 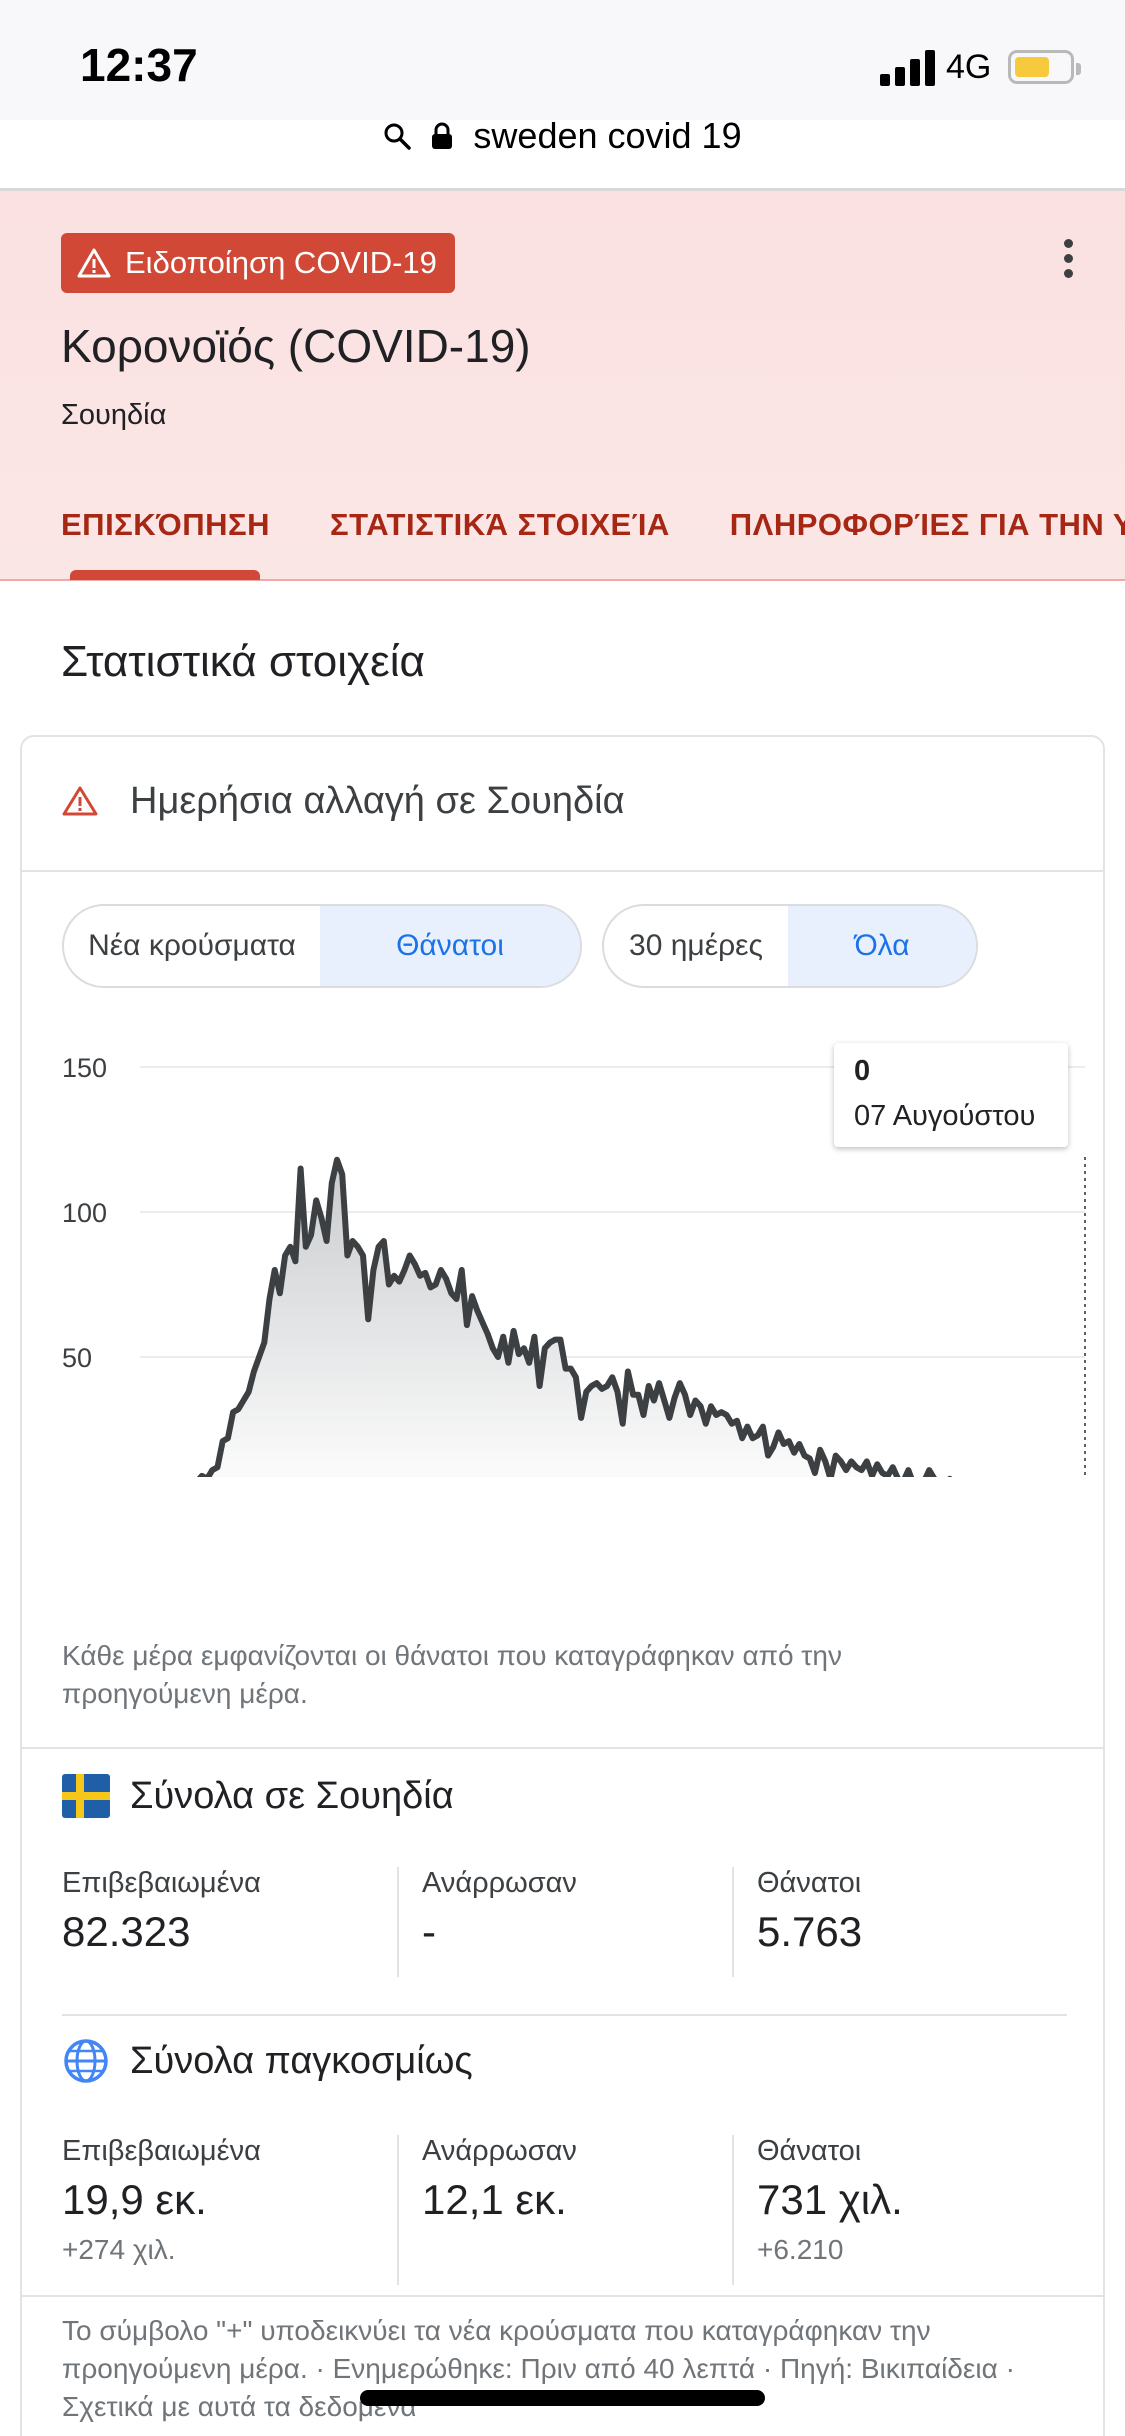 I want to click on country-totals-title: Σύνολα σε Σουηδία, so click(x=258, y=1796).